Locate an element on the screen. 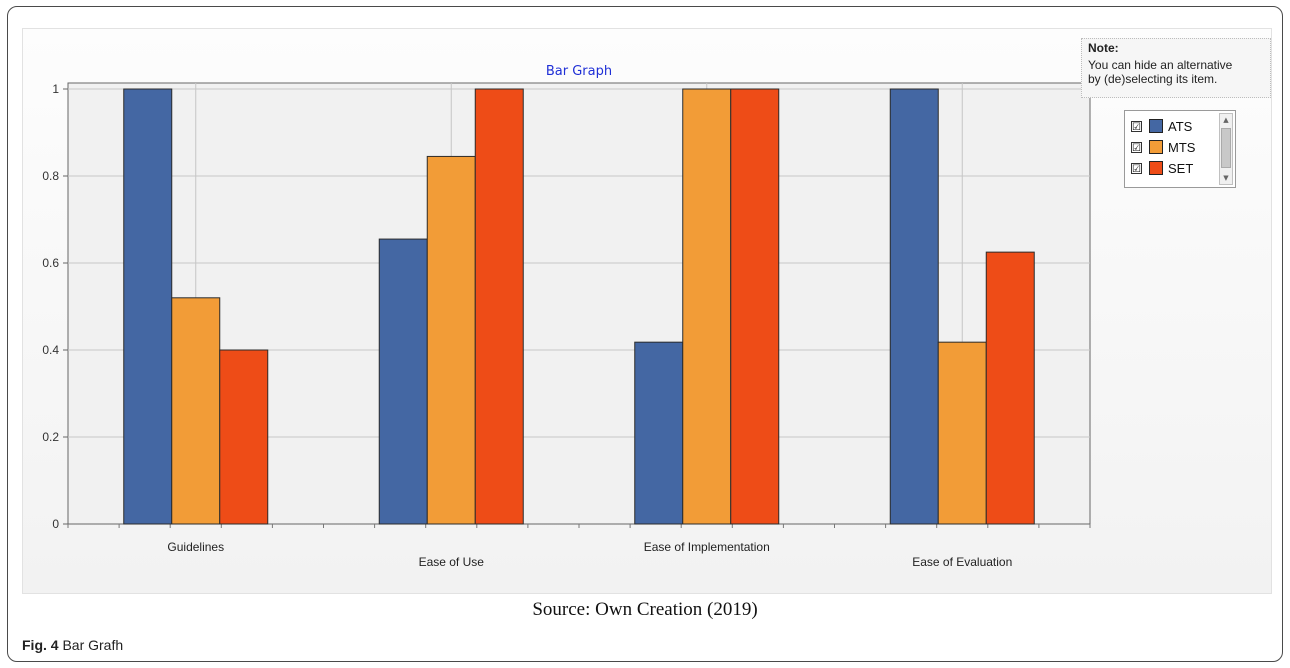 This screenshot has height=668, width=1290. legend-item-mts: ☑ MTS is located at coordinates (1163, 147).